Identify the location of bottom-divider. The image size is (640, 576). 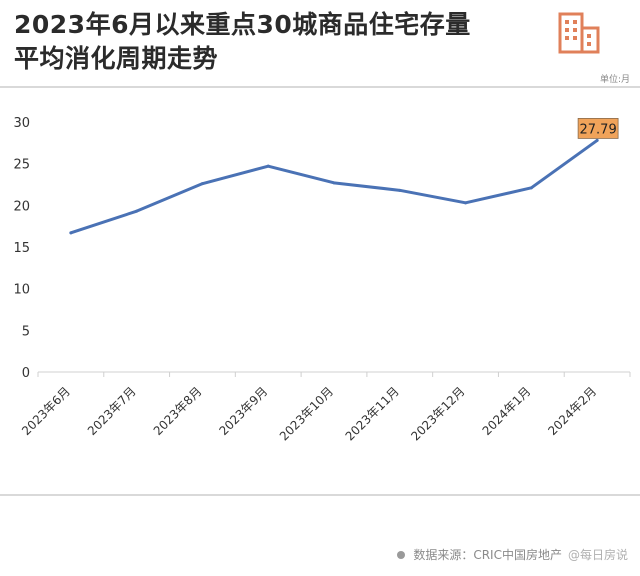
(320, 495).